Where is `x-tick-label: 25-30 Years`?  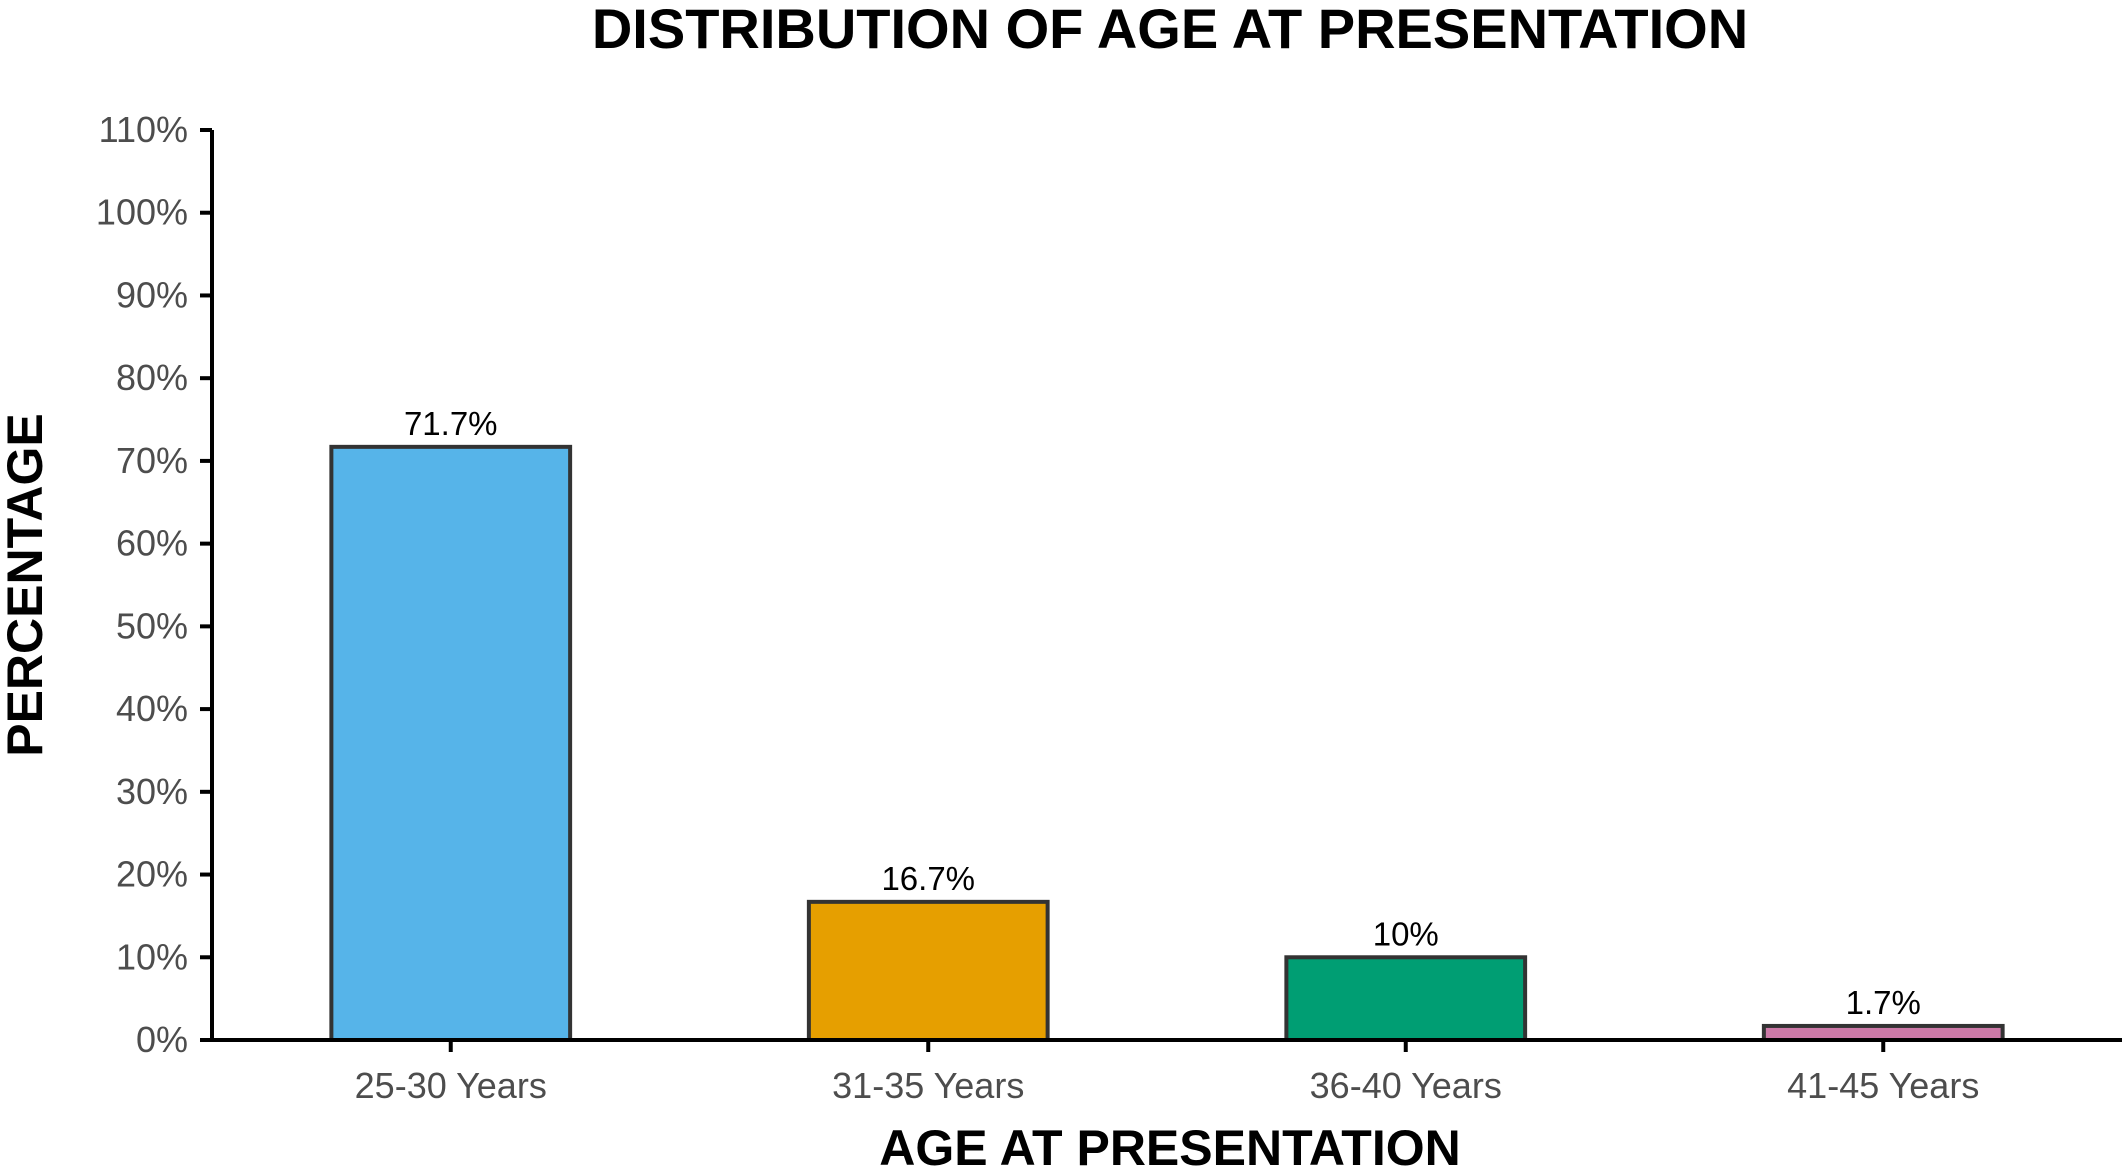
x-tick-label: 25-30 Years is located at coordinates (451, 1085).